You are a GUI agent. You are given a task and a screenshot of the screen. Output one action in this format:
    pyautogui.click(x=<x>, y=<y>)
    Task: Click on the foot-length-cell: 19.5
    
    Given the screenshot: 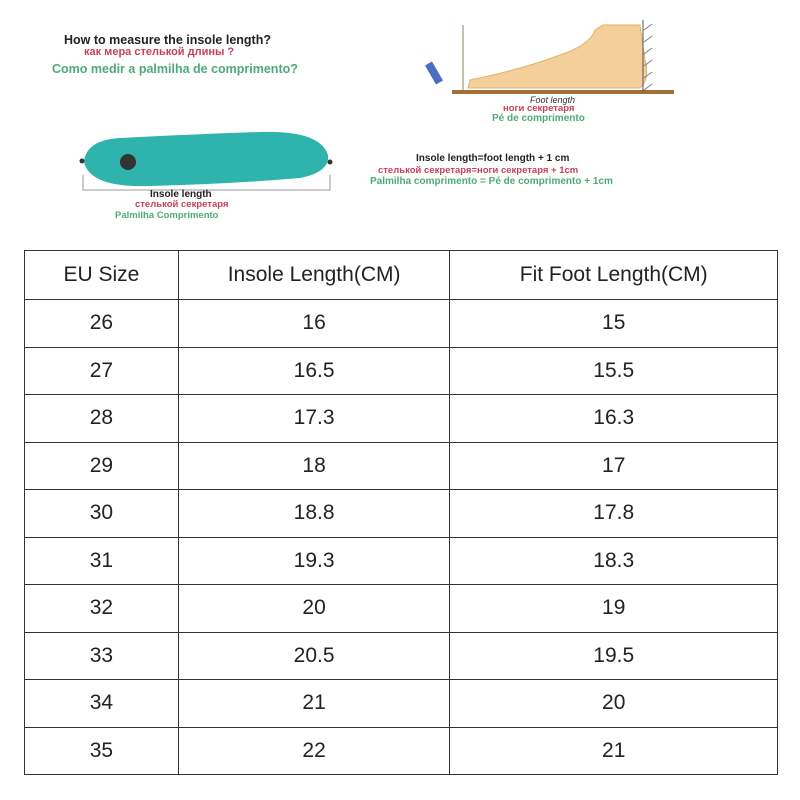 What is the action you would take?
    pyautogui.click(x=613, y=655)
    